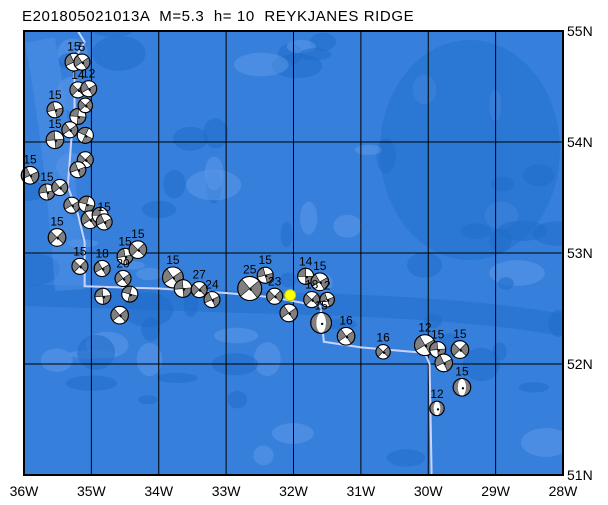  I want to click on depth-label: 5, so click(82, 47).